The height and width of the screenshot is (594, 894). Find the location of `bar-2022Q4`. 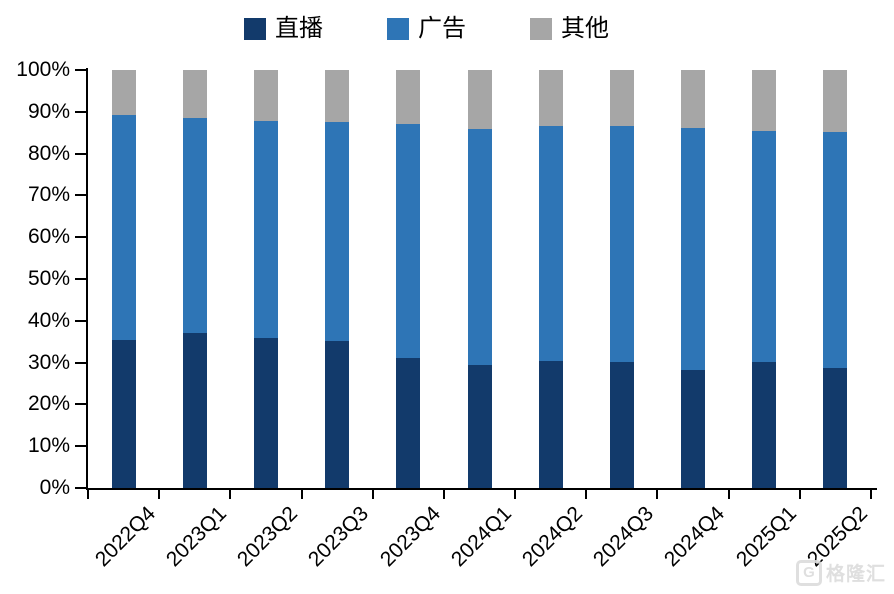

bar-2022Q4 is located at coordinates (123, 279).